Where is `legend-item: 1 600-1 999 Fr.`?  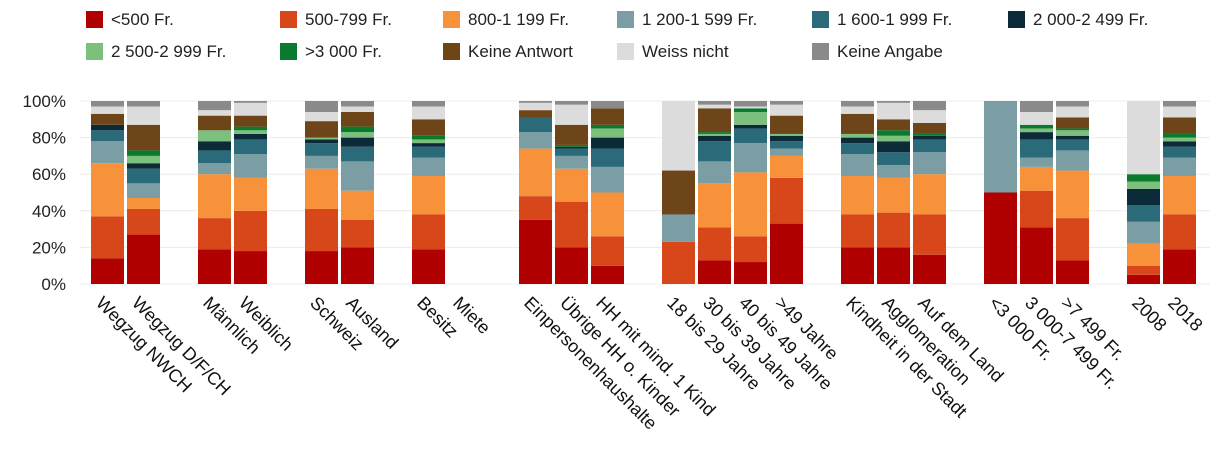 legend-item: 1 600-1 999 Fr. is located at coordinates (882, 19).